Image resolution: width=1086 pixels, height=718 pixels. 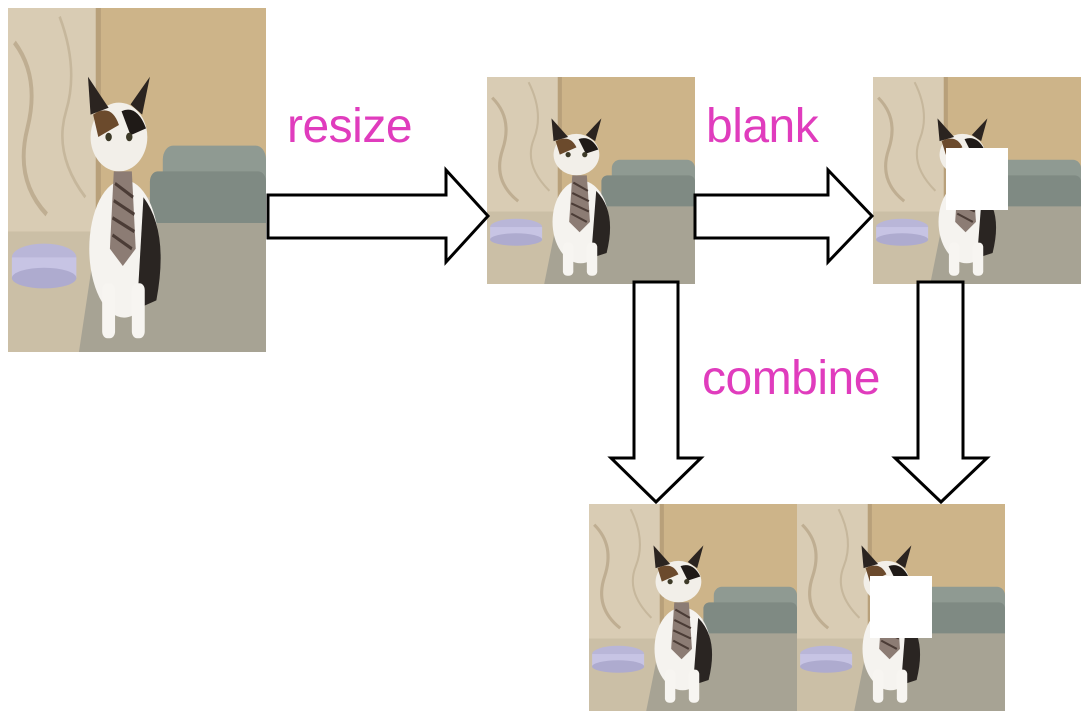 I want to click on combine-arrow-right, so click(x=941, y=392).